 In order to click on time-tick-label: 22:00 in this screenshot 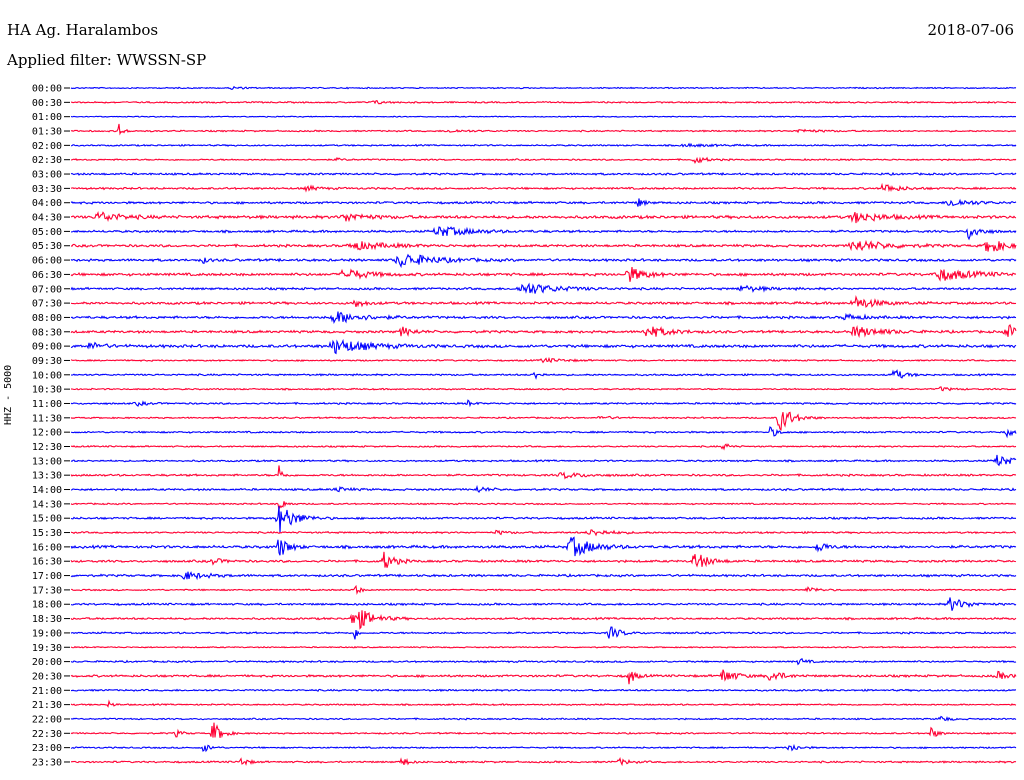, I will do `click(47, 719)`.